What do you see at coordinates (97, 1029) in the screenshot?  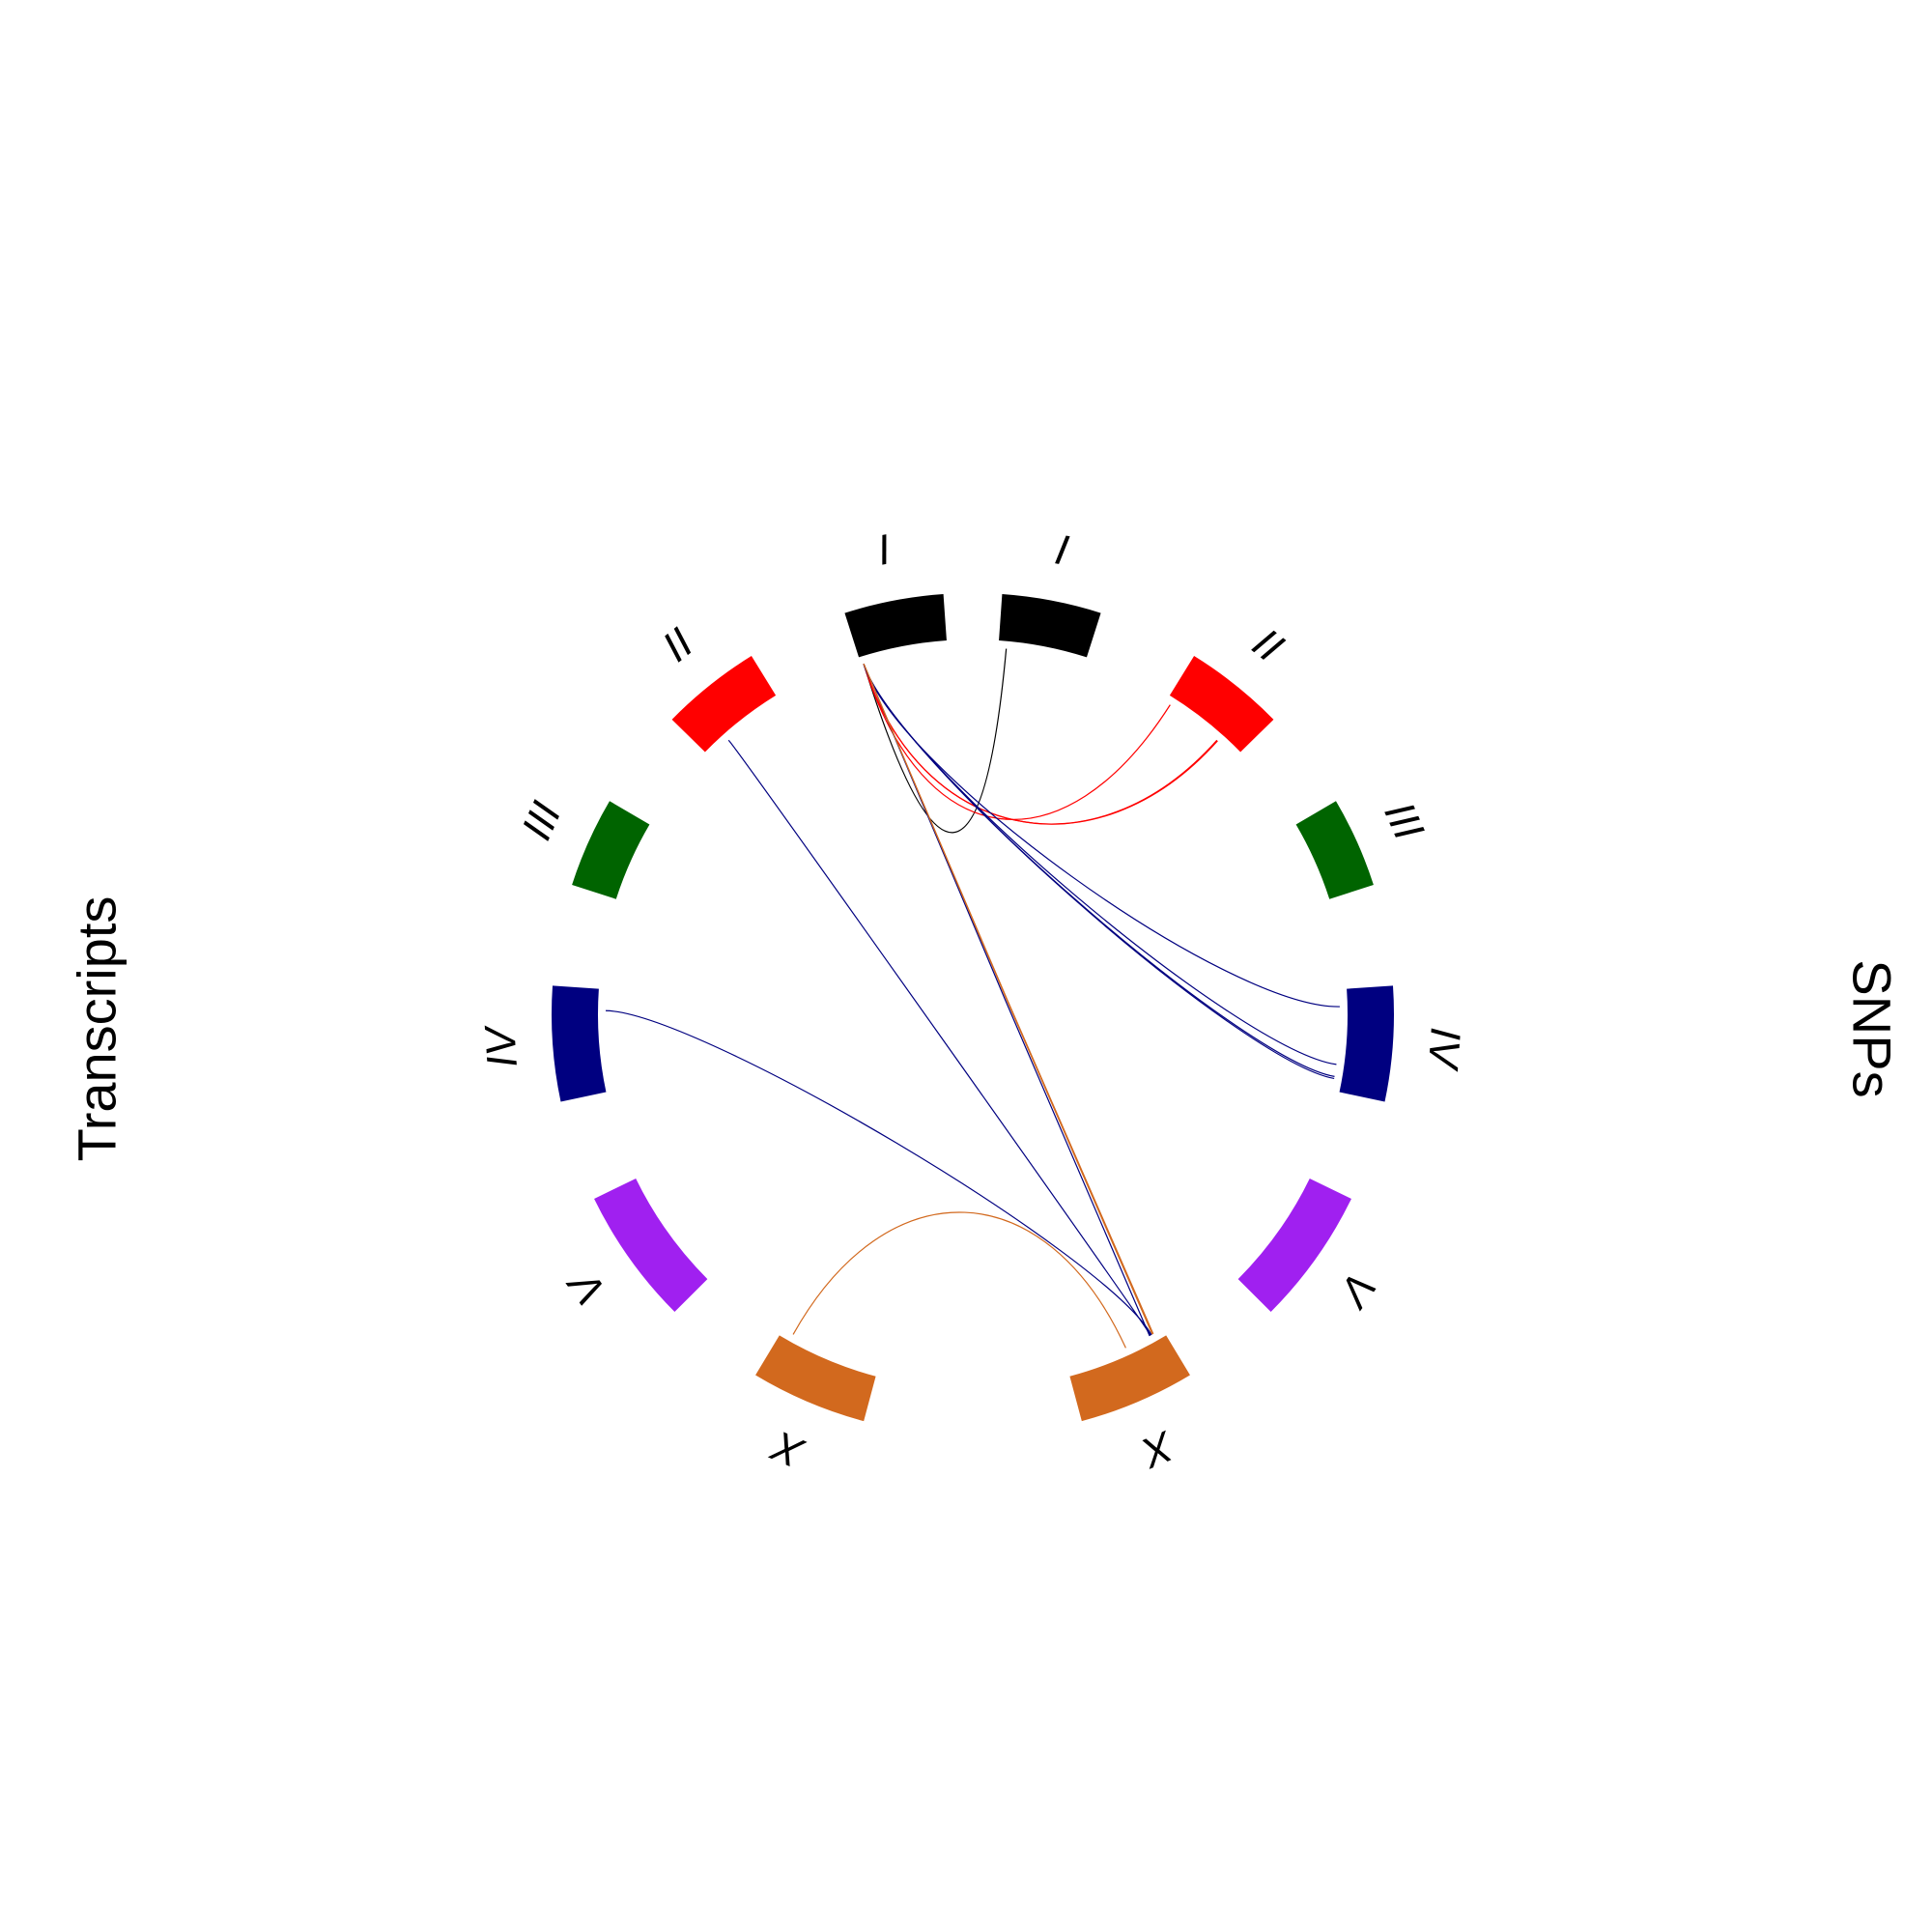 I see `transcripts-axis-label: Transcripts` at bounding box center [97, 1029].